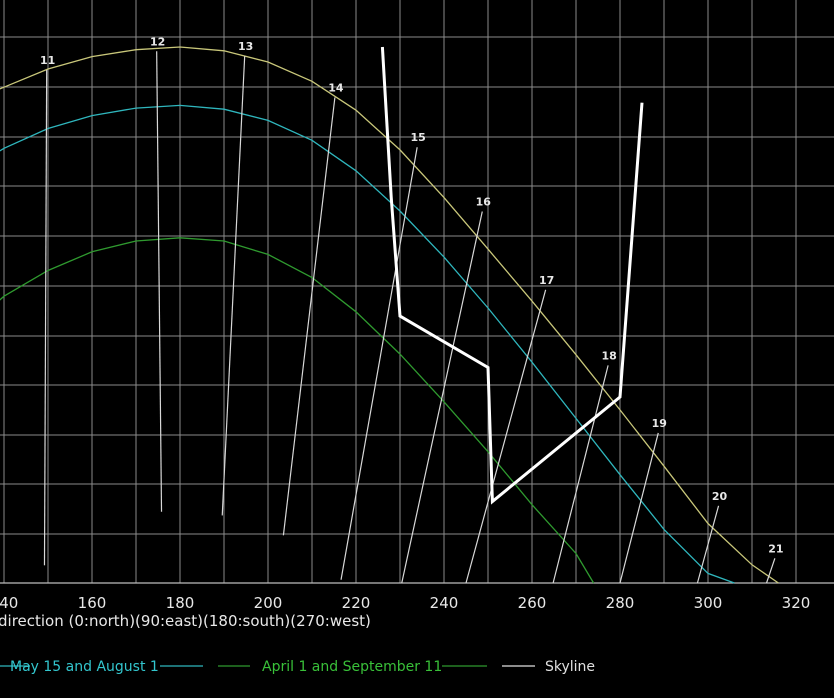 The width and height of the screenshot is (834, 698). I want to click on legend-label-skyline: Skyline, so click(570, 667).